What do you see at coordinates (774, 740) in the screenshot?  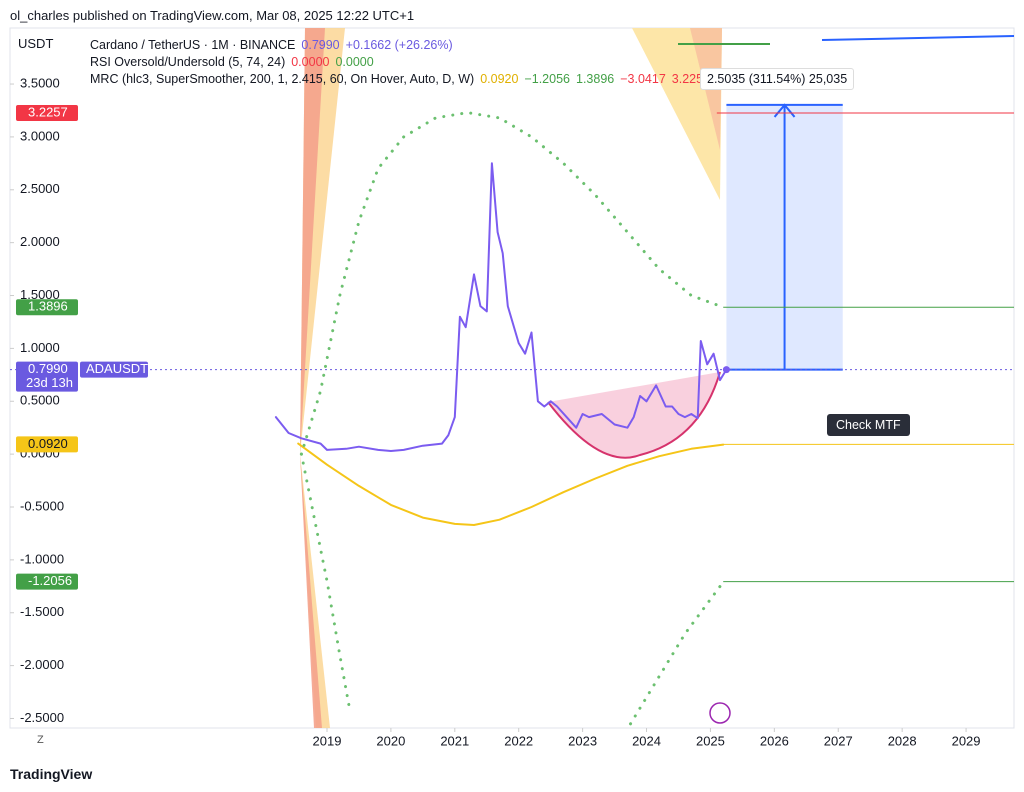 I see `x-tick-label: 2026` at bounding box center [774, 740].